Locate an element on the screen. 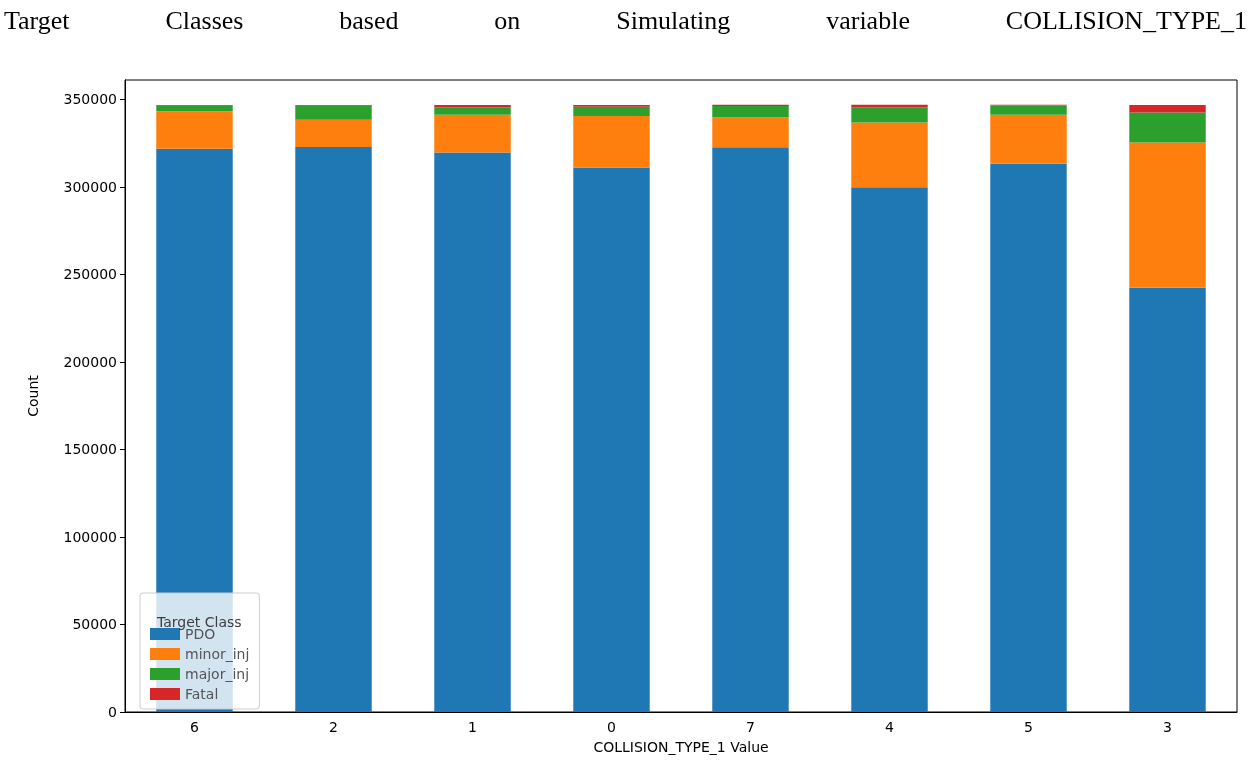  x-tick-label: 3 is located at coordinates (1167, 727).